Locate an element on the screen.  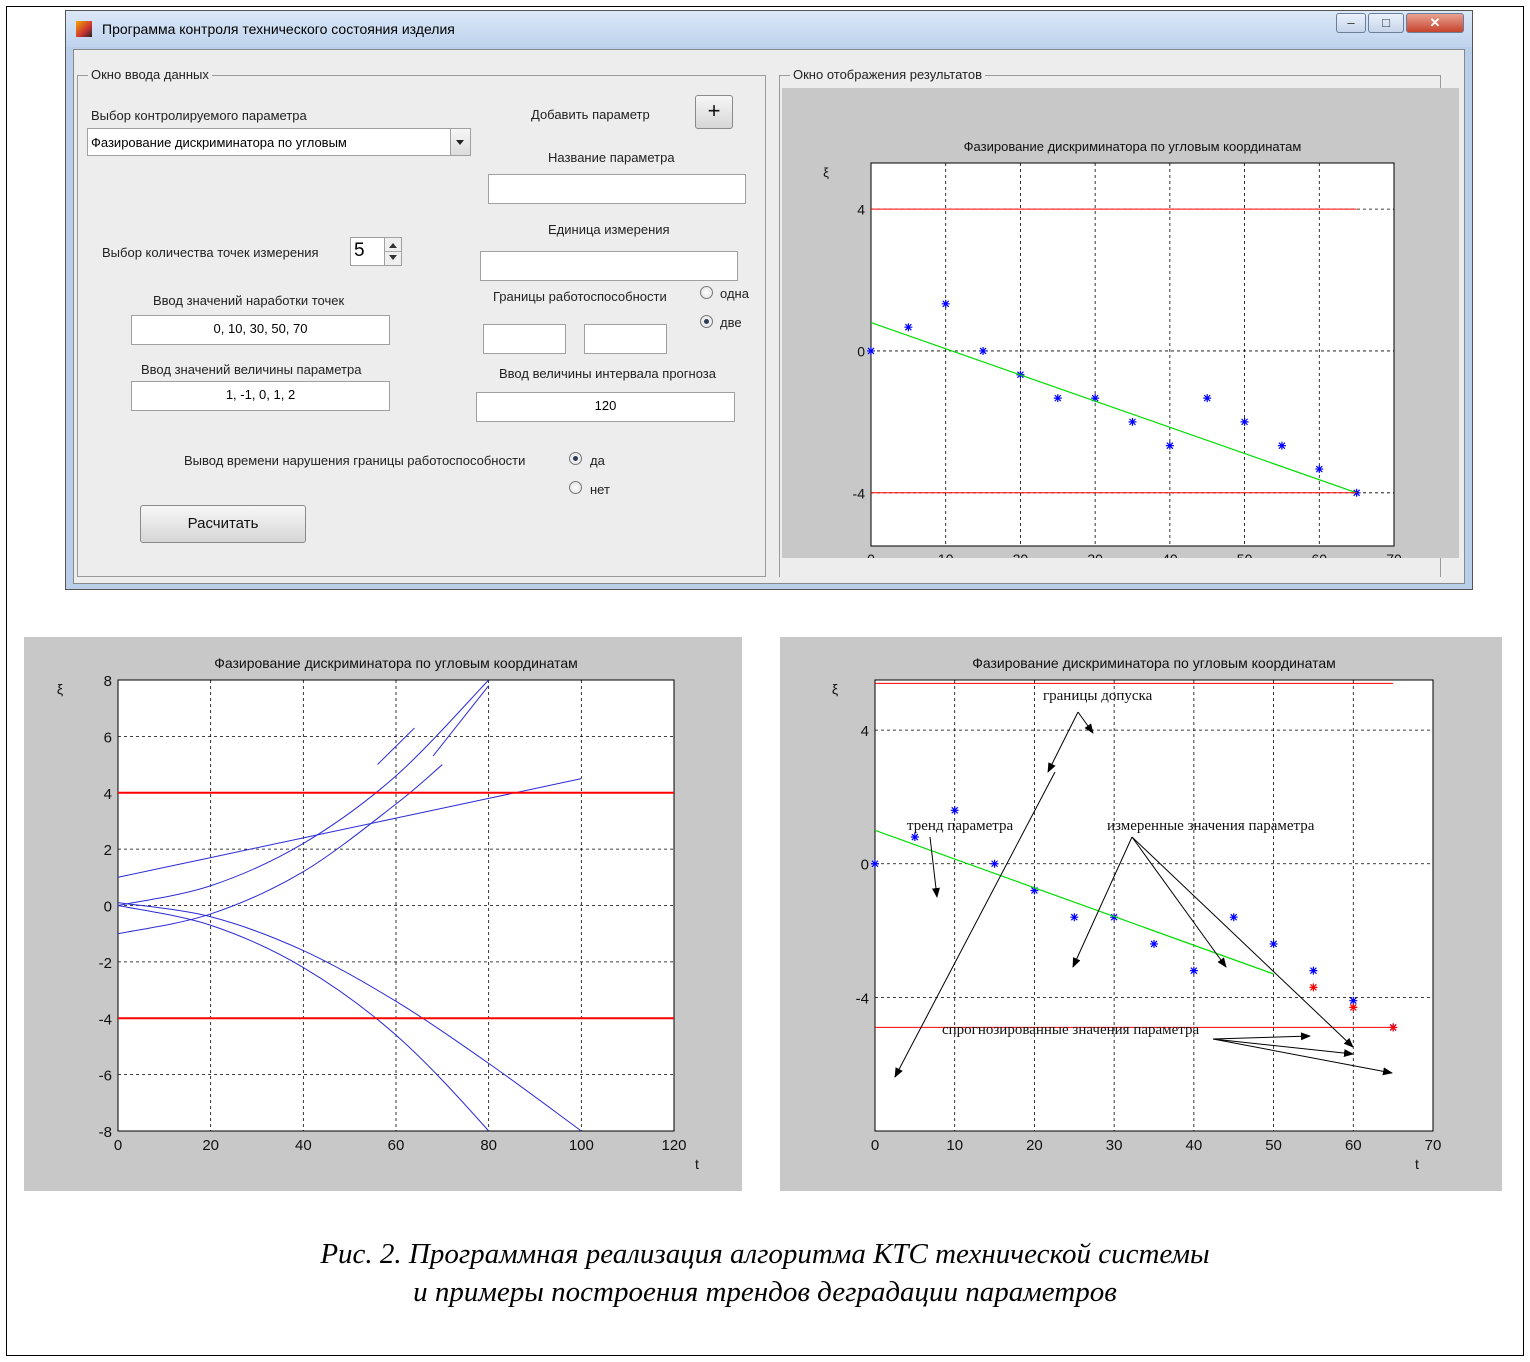
points-count-value: 5 is located at coordinates (359, 250).